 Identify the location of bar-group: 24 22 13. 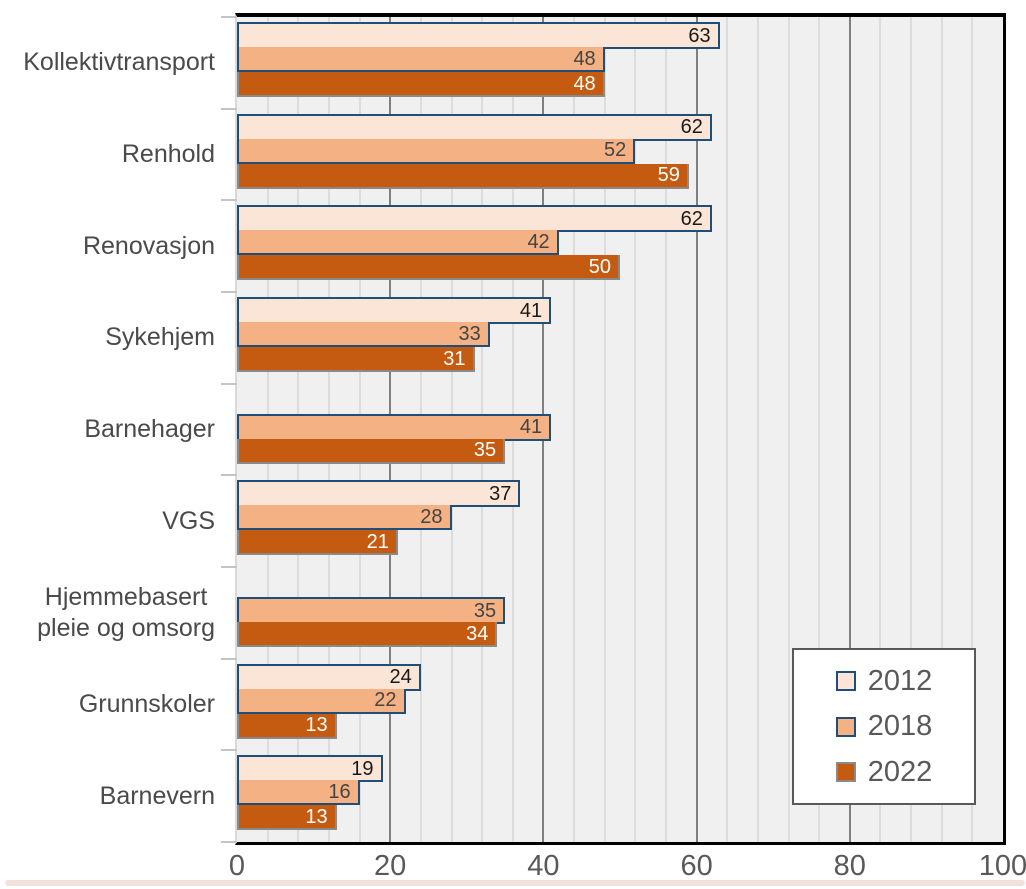
(620, 705).